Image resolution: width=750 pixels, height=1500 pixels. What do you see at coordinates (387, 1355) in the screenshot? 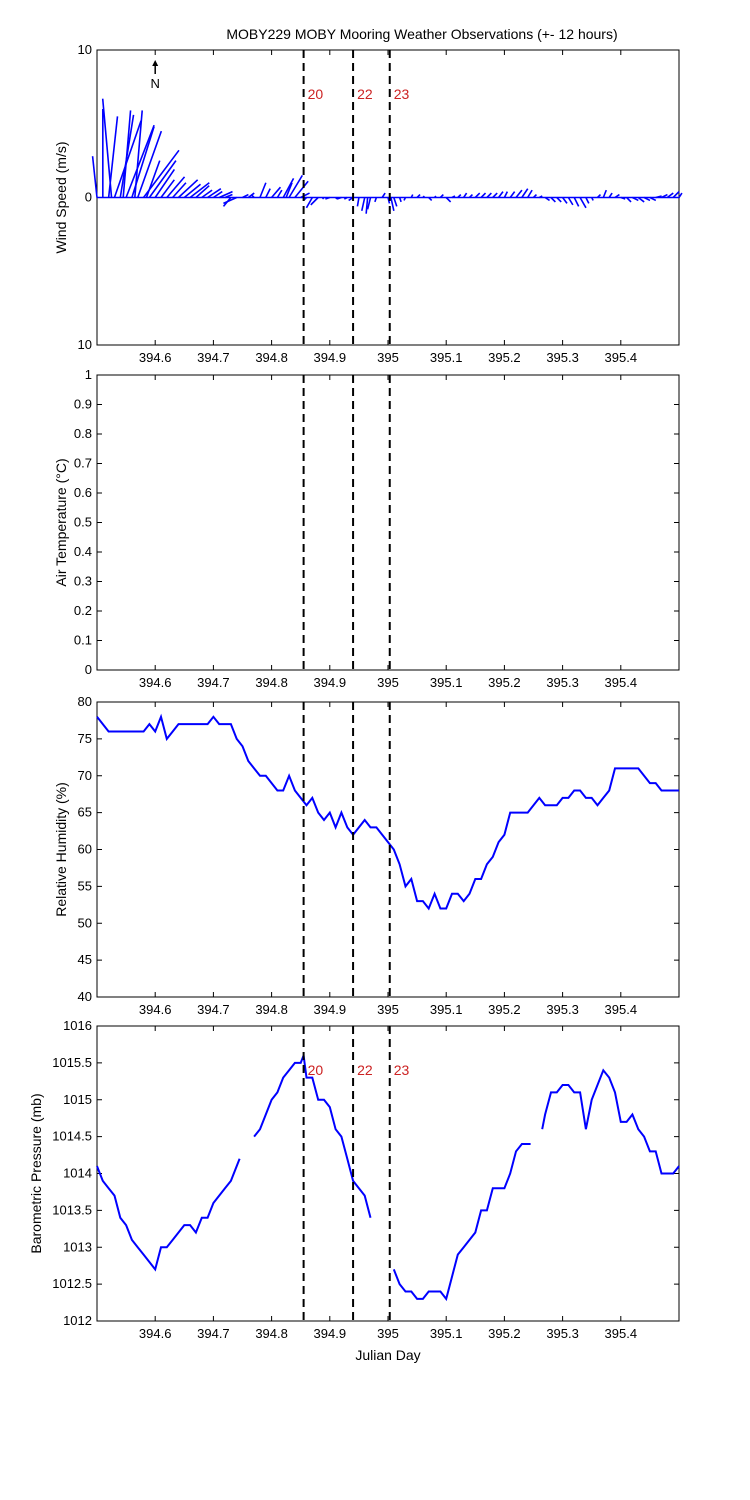
I see `x-axis-label: Julian Day` at bounding box center [387, 1355].